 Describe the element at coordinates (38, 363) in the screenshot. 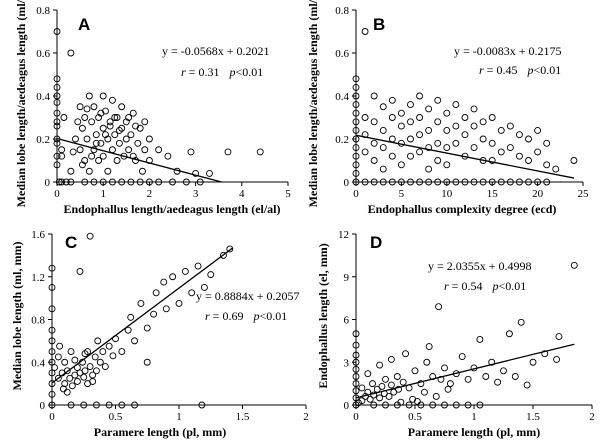

I see `panel-c-y-tick-label: 0.4` at that location.